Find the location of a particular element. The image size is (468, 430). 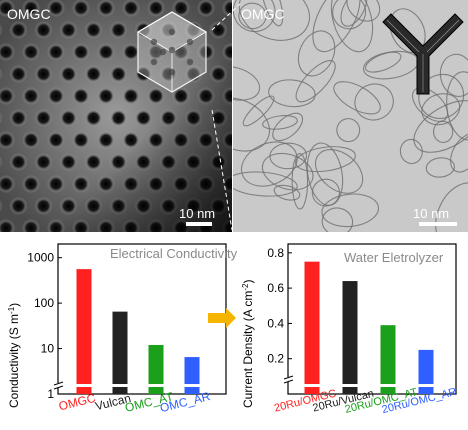

left-scale-bar is located at coordinates (199, 224).